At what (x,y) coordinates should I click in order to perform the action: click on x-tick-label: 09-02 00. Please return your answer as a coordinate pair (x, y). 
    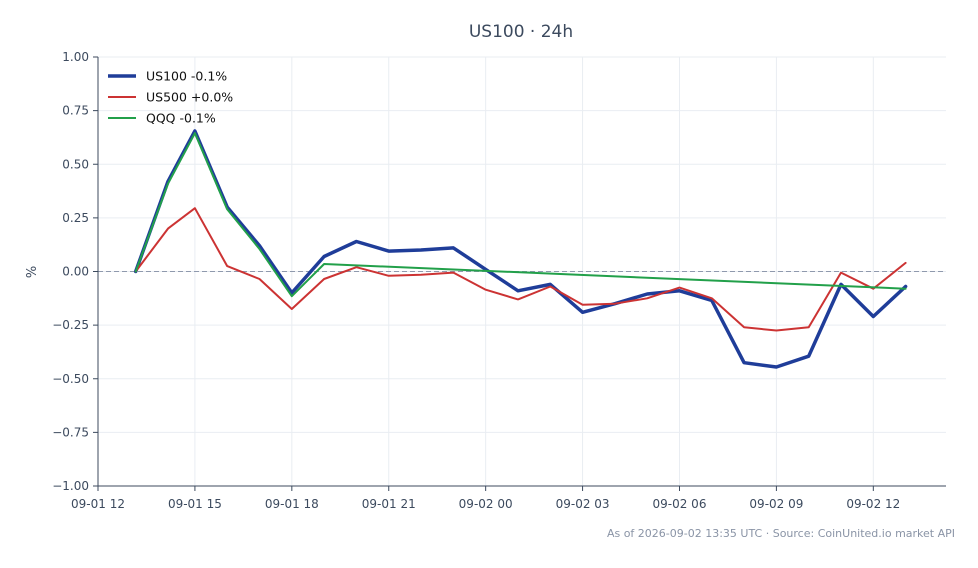
    Looking at the image, I should click on (486, 504).